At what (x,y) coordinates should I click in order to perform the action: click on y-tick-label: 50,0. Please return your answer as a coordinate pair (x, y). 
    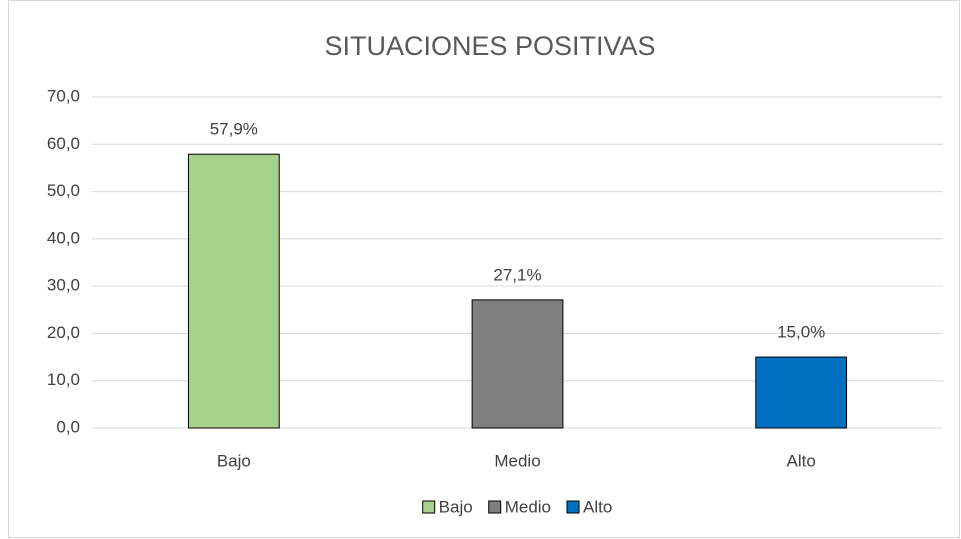
    Looking at the image, I should click on (63, 190).